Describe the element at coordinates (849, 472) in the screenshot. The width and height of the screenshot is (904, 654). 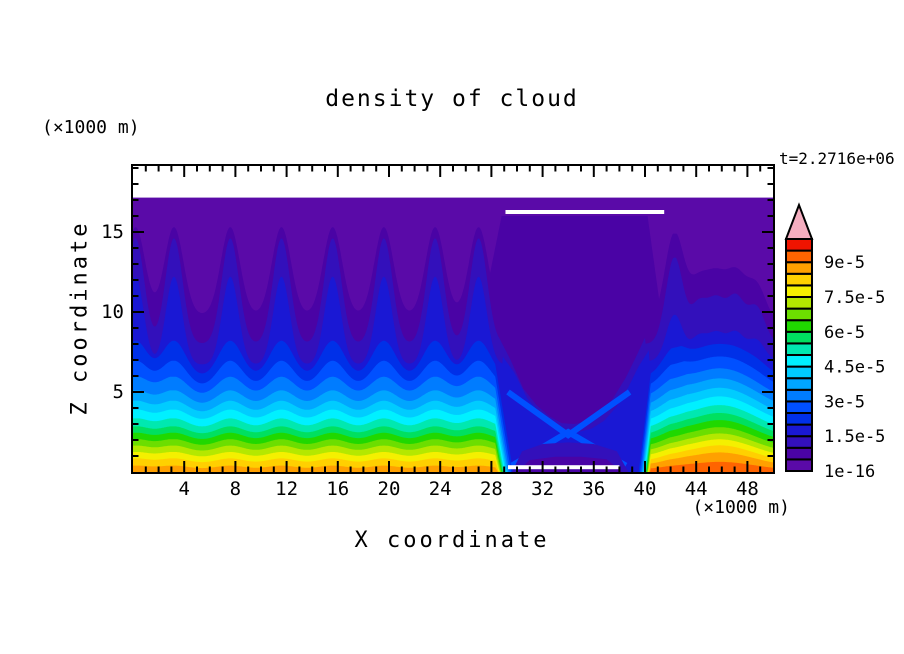
I see `colorbar-label: 1e-16` at that location.